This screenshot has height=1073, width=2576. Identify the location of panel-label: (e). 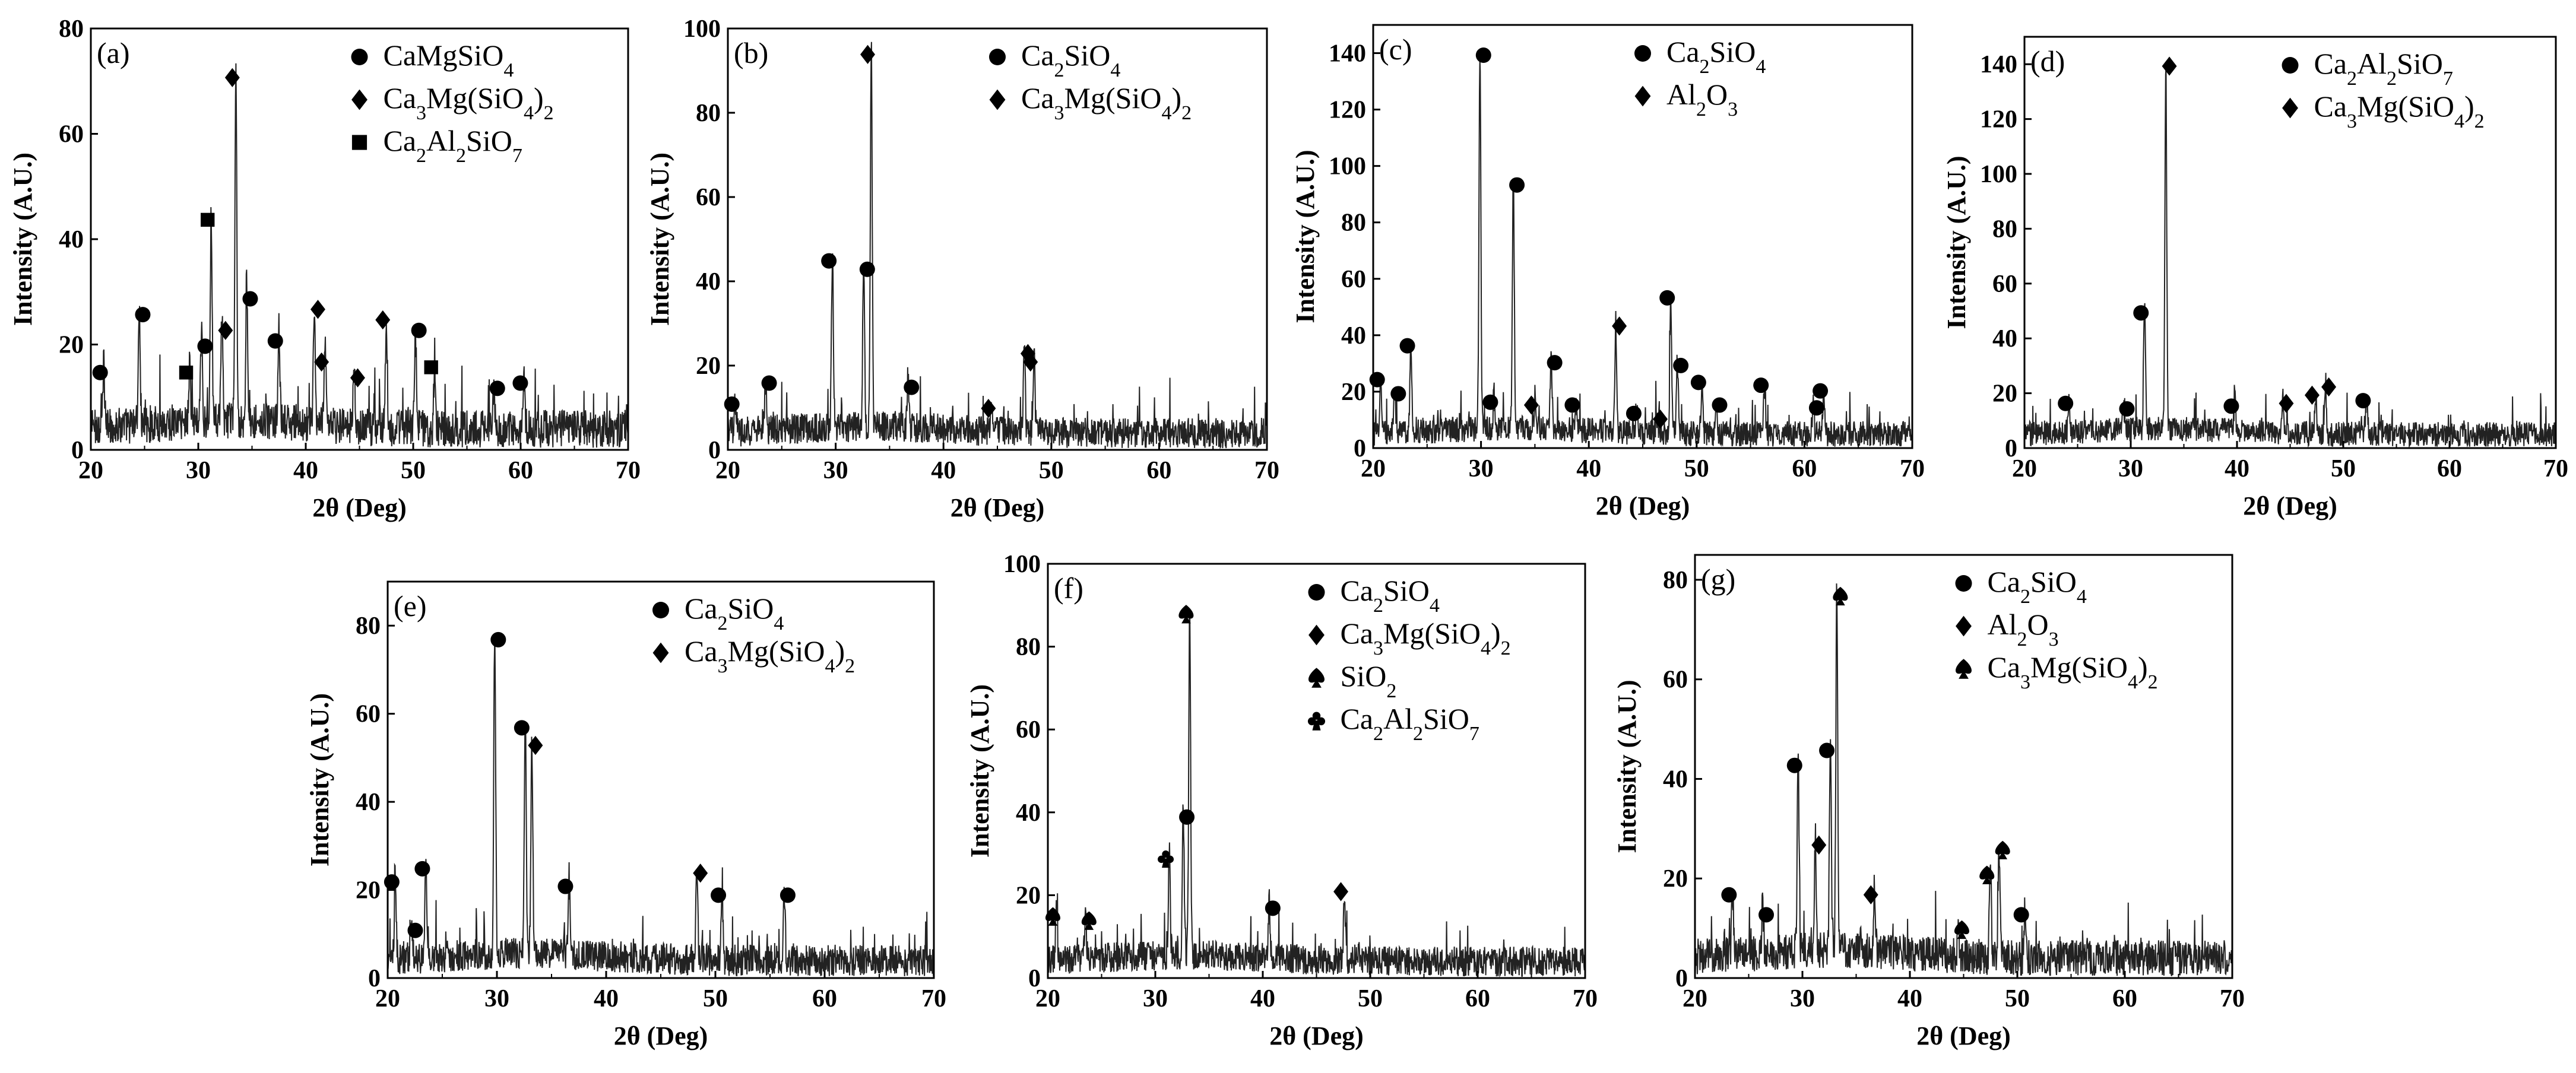
(411, 606).